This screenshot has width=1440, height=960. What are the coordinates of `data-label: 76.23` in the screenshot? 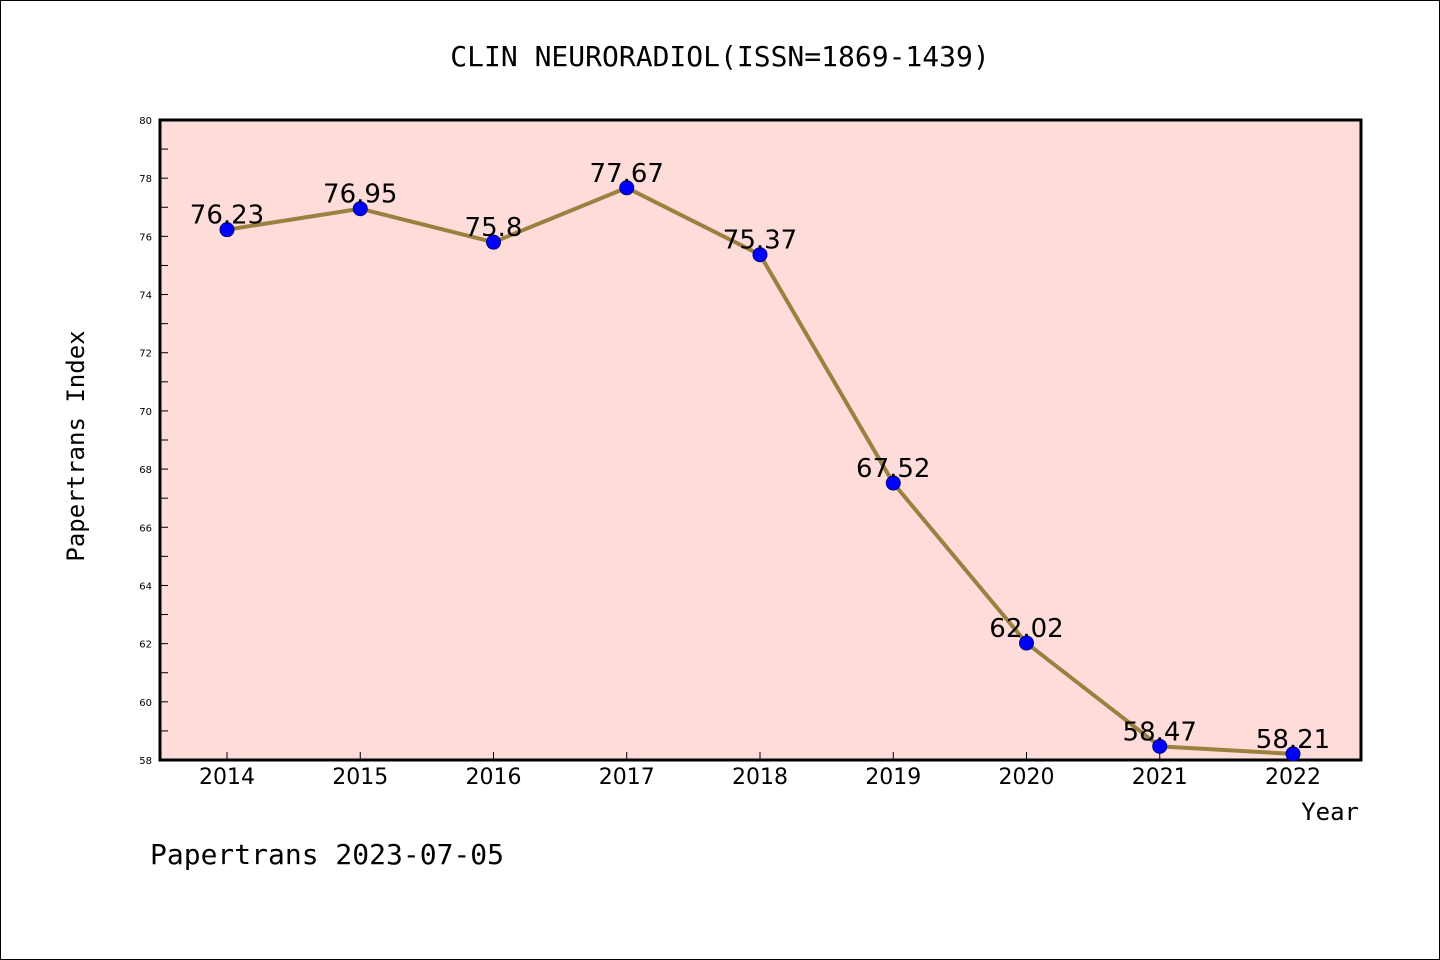 It's located at (227, 216).